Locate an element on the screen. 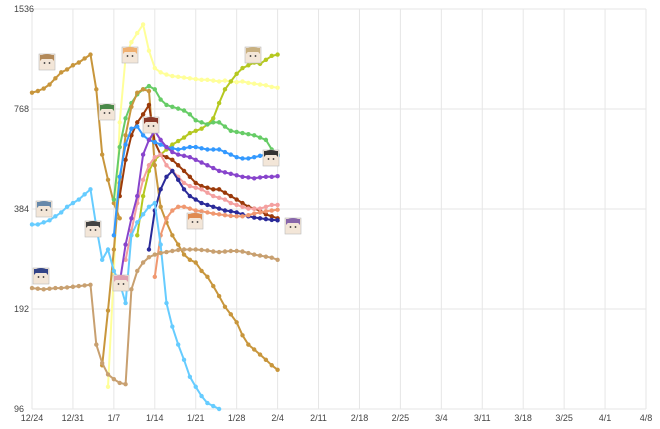  avatar-orange-hair-girl is located at coordinates (130, 55).